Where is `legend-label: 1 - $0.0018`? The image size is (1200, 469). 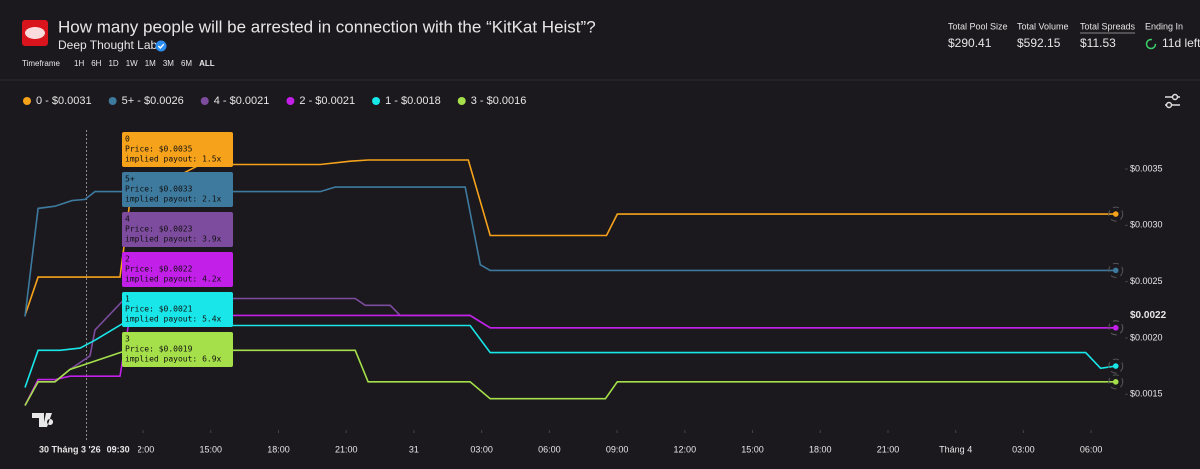 legend-label: 1 - $0.0018 is located at coordinates (413, 101).